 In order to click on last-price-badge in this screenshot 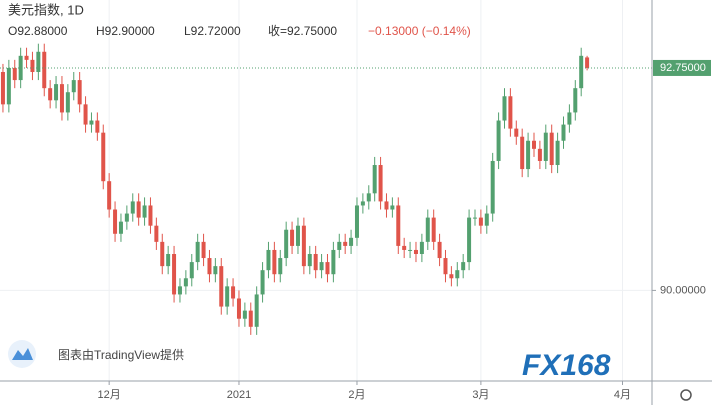, I will do `click(682, 67)`.